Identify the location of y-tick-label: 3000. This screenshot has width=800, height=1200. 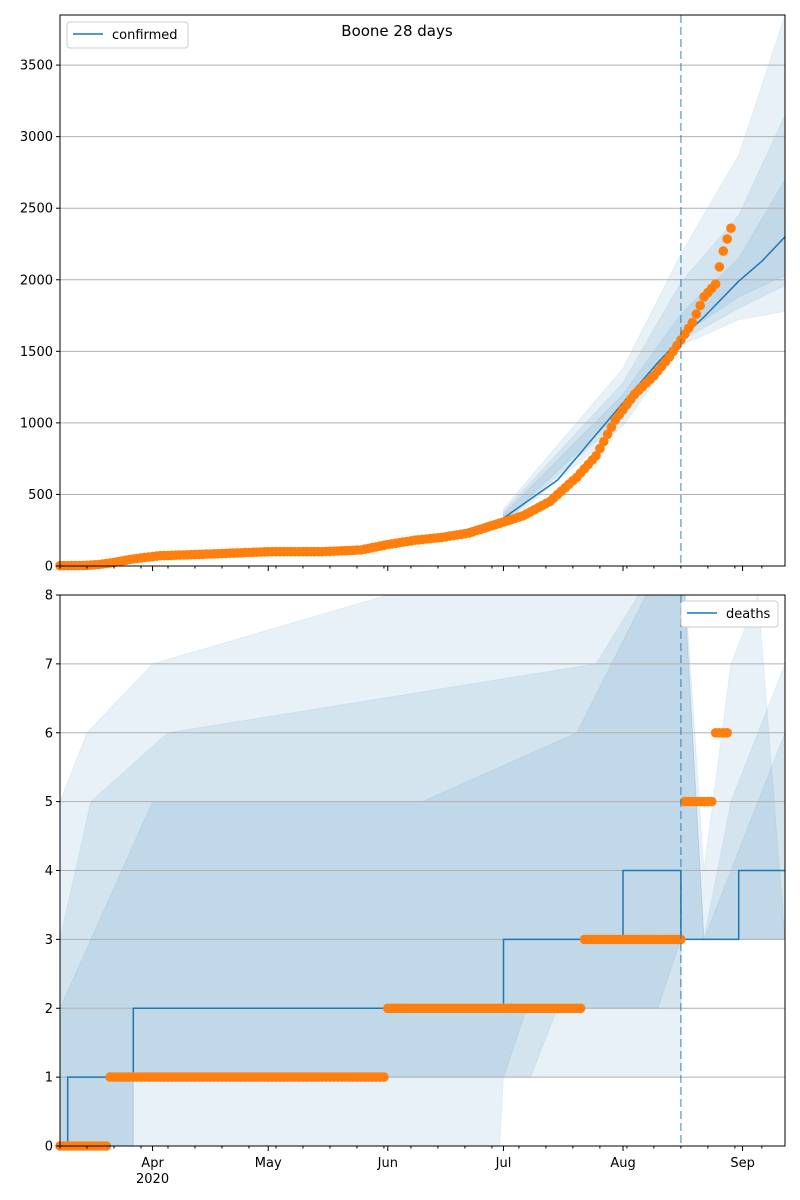
(36, 137).